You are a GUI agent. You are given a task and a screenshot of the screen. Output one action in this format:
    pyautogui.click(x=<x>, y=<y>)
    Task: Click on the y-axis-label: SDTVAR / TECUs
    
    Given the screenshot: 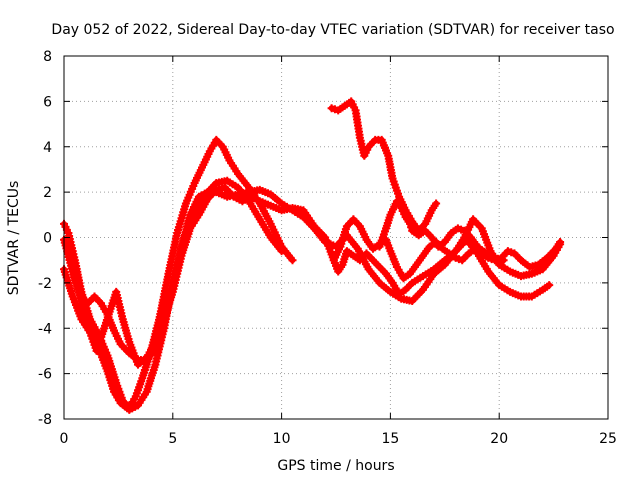 What is the action you would take?
    pyautogui.click(x=14, y=238)
    